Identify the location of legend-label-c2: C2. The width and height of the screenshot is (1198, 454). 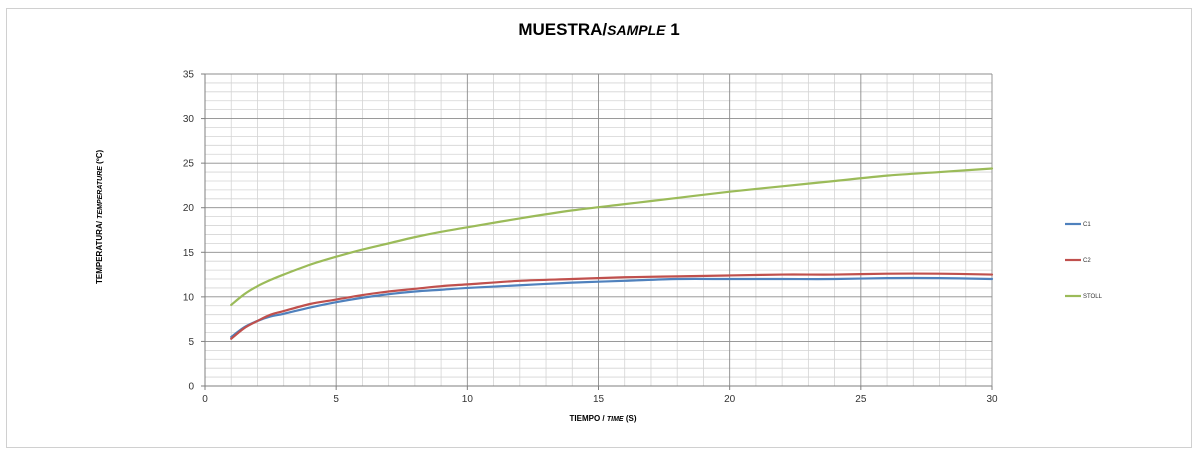
(1087, 261).